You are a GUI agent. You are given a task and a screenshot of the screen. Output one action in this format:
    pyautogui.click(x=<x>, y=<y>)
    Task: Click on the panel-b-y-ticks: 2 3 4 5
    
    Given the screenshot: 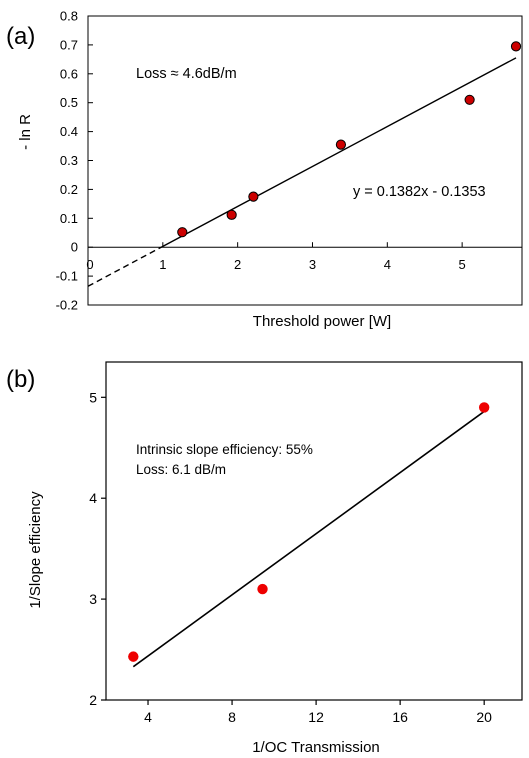 What is the action you would take?
    pyautogui.click(x=97, y=548)
    